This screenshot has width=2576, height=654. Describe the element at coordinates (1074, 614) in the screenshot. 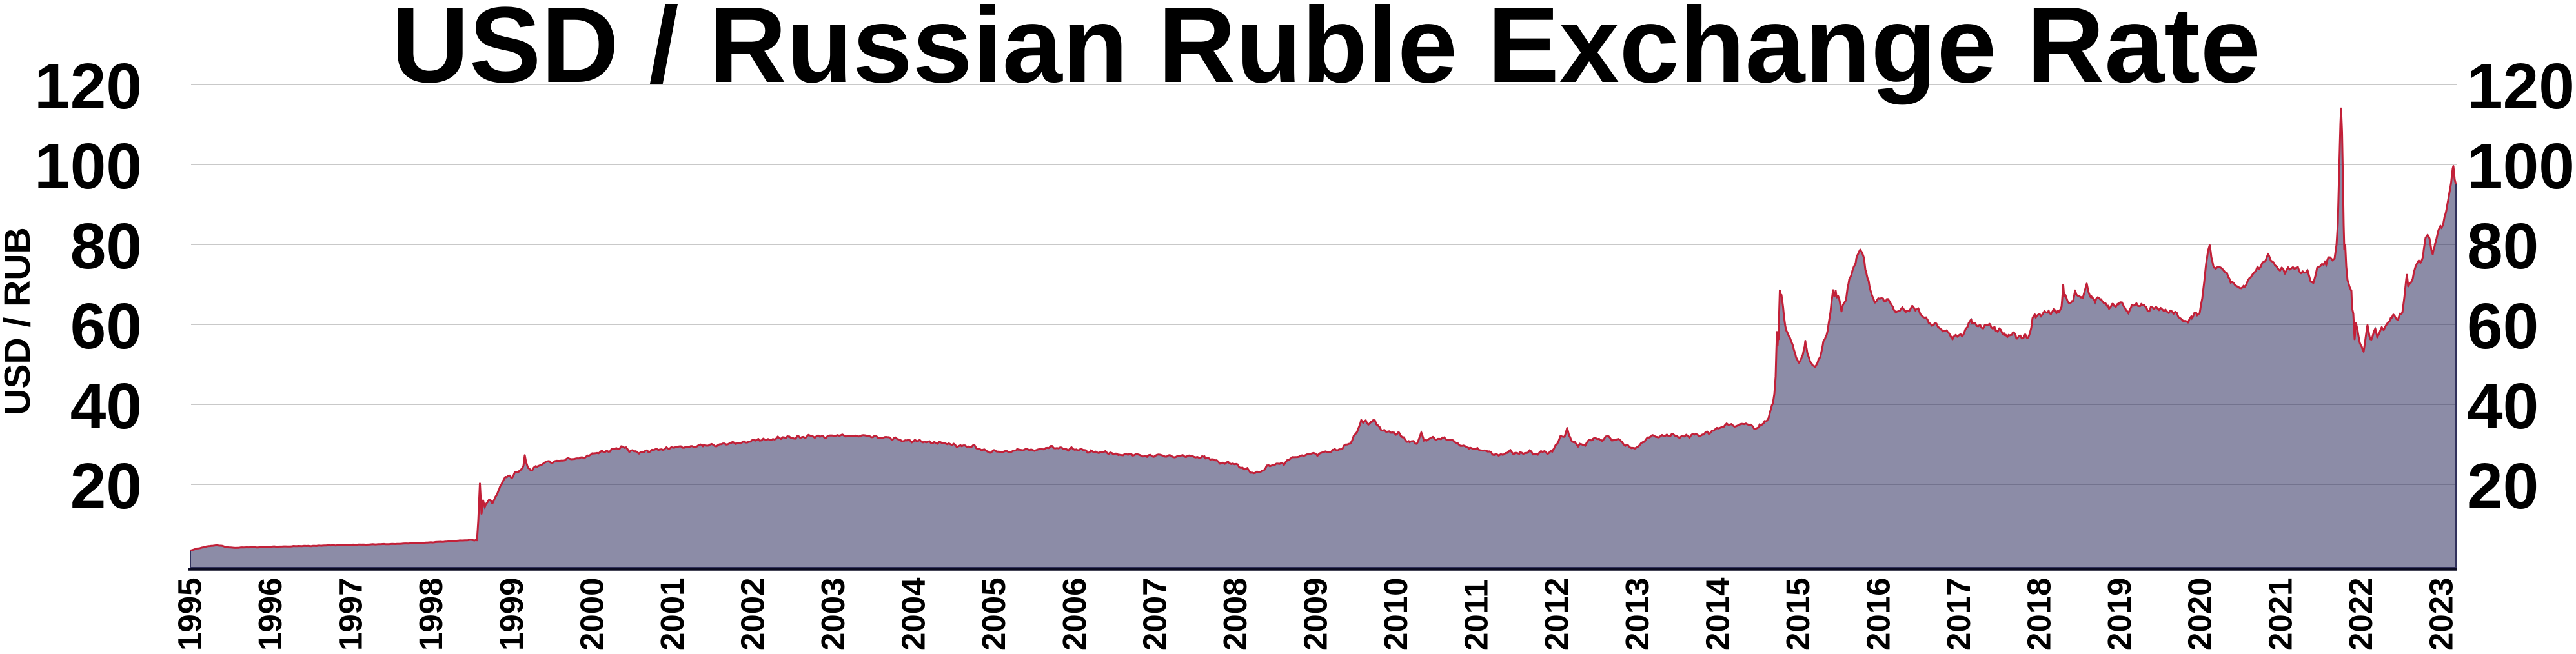

I see `svg-text: 2006` at that location.